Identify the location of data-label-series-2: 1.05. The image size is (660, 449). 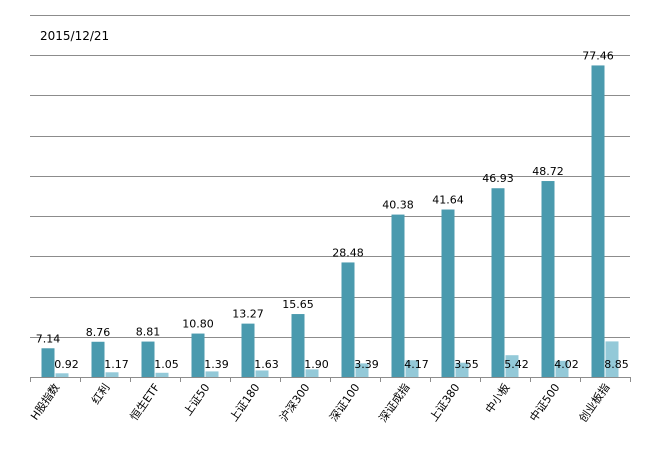
(166, 364).